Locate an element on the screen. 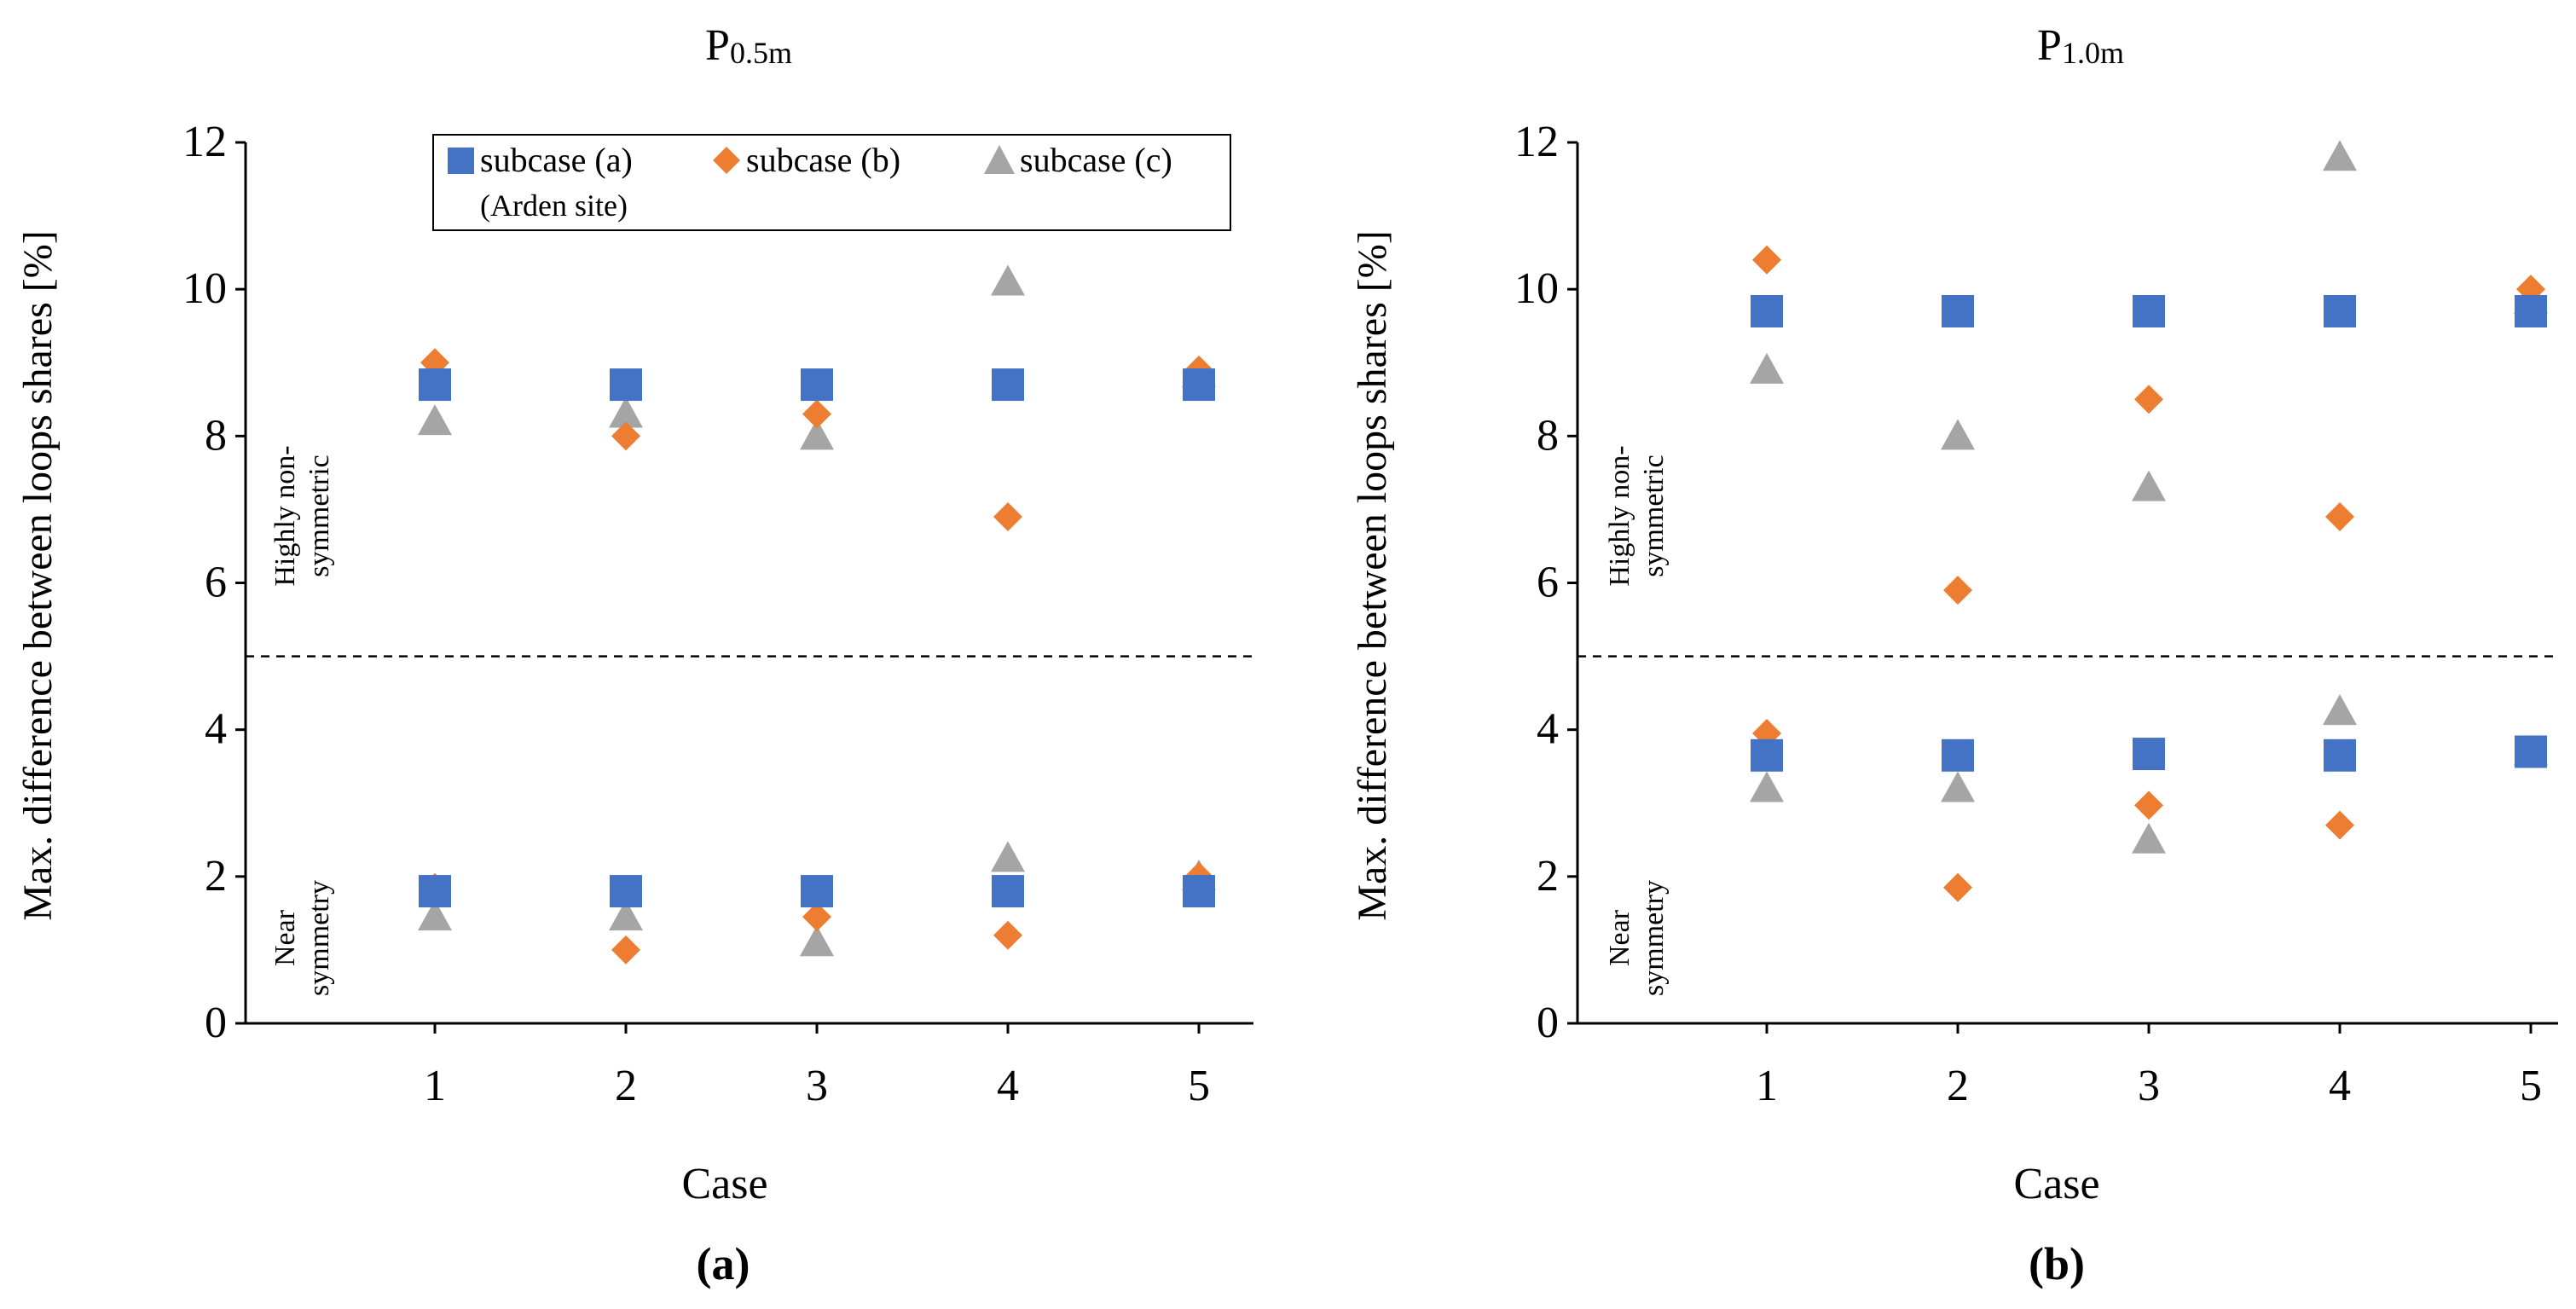  y-tick-label-b-10: 10 is located at coordinates (1536, 288).